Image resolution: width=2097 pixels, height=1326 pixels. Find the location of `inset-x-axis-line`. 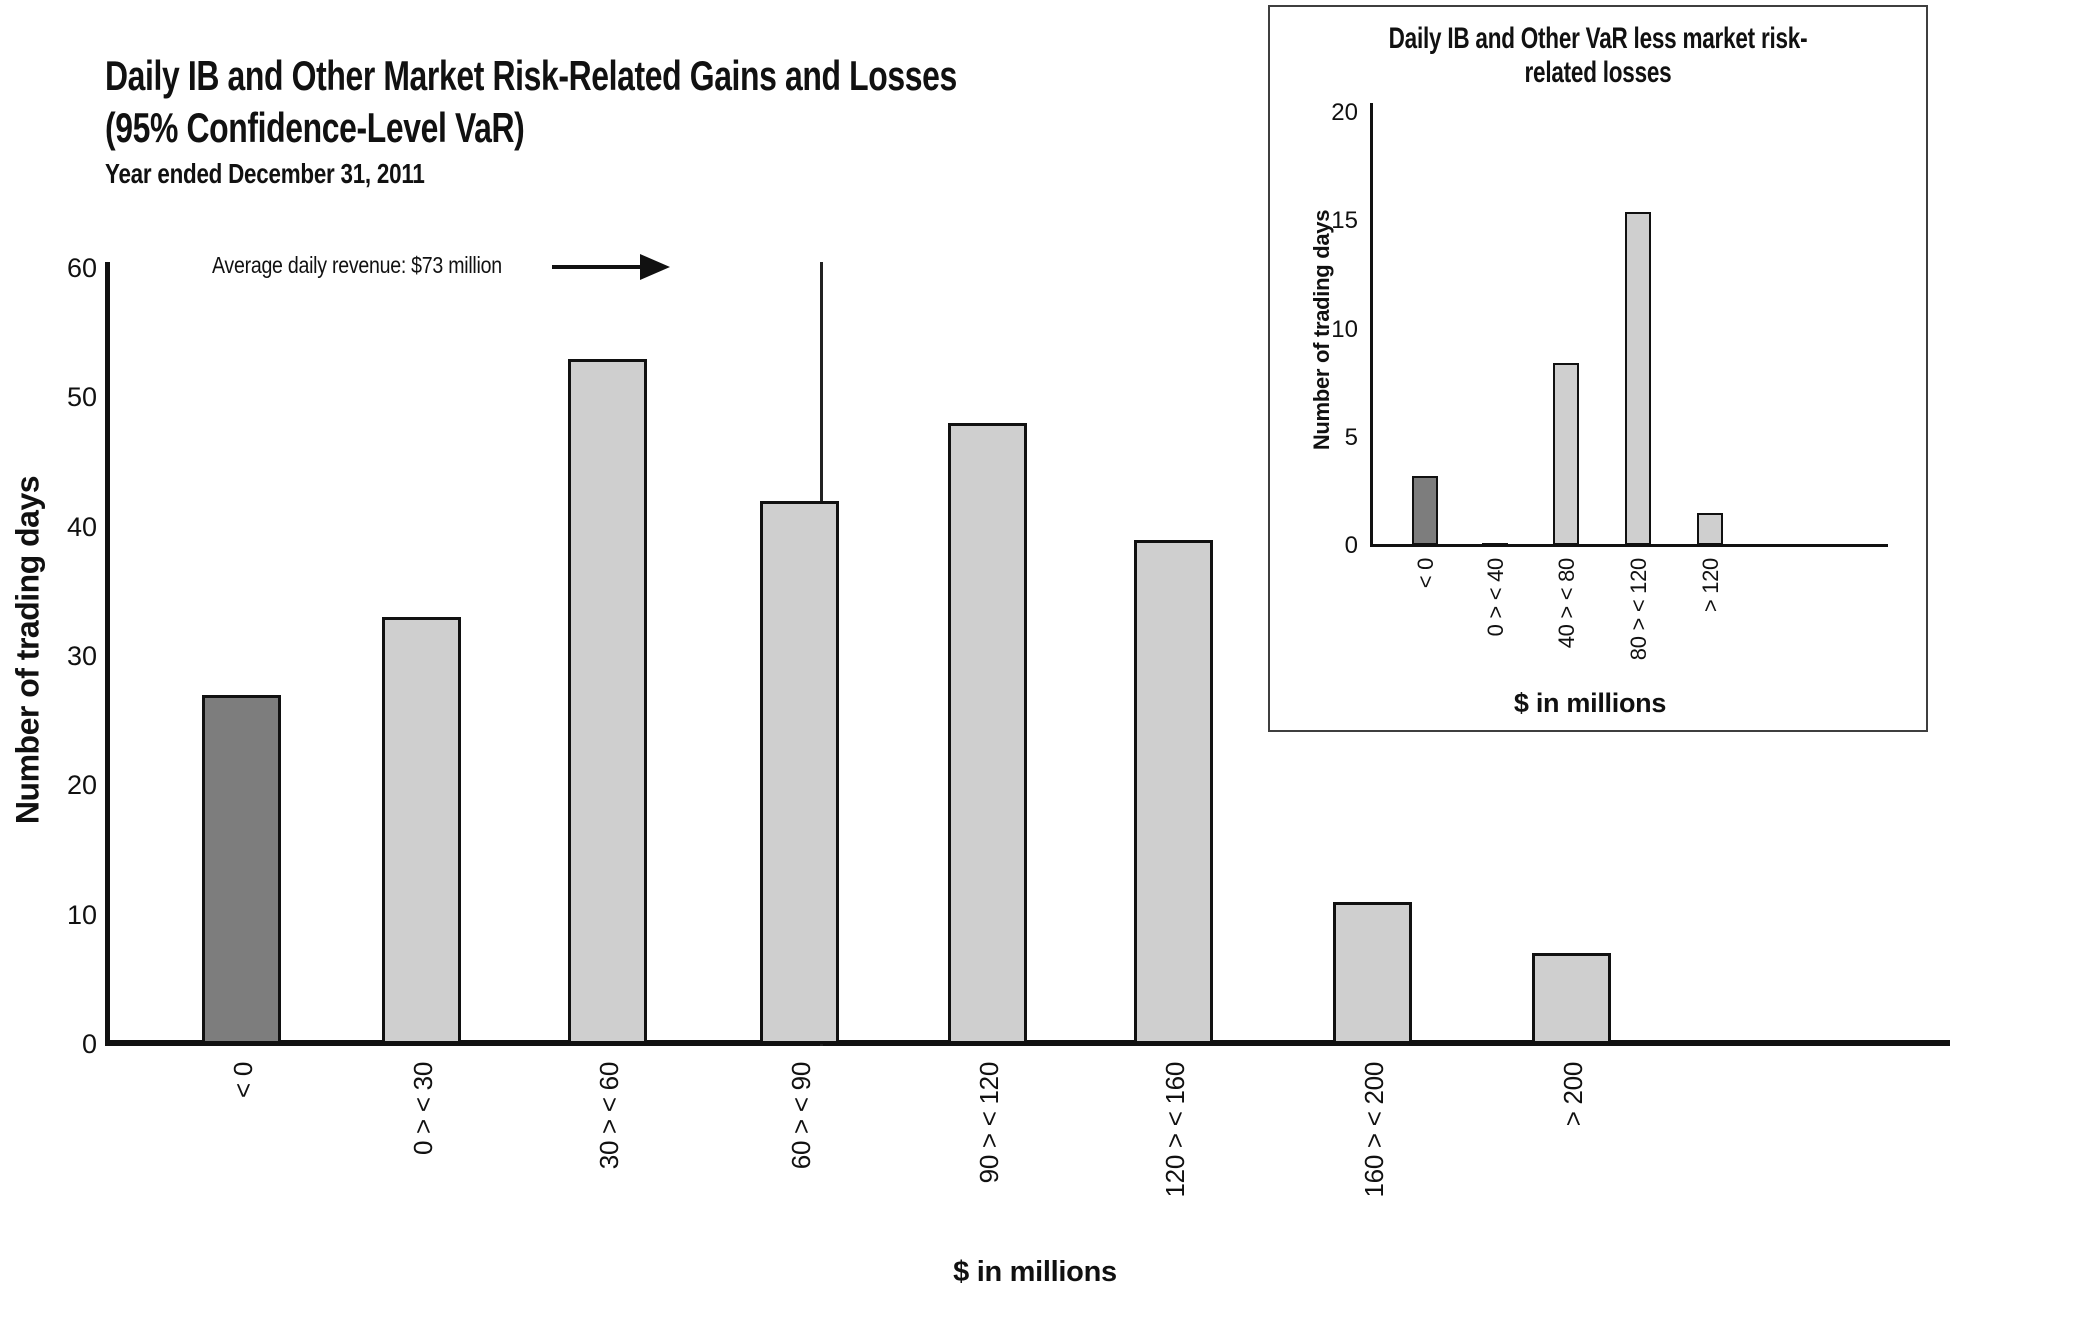

inset-x-axis-line is located at coordinates (1629, 545).